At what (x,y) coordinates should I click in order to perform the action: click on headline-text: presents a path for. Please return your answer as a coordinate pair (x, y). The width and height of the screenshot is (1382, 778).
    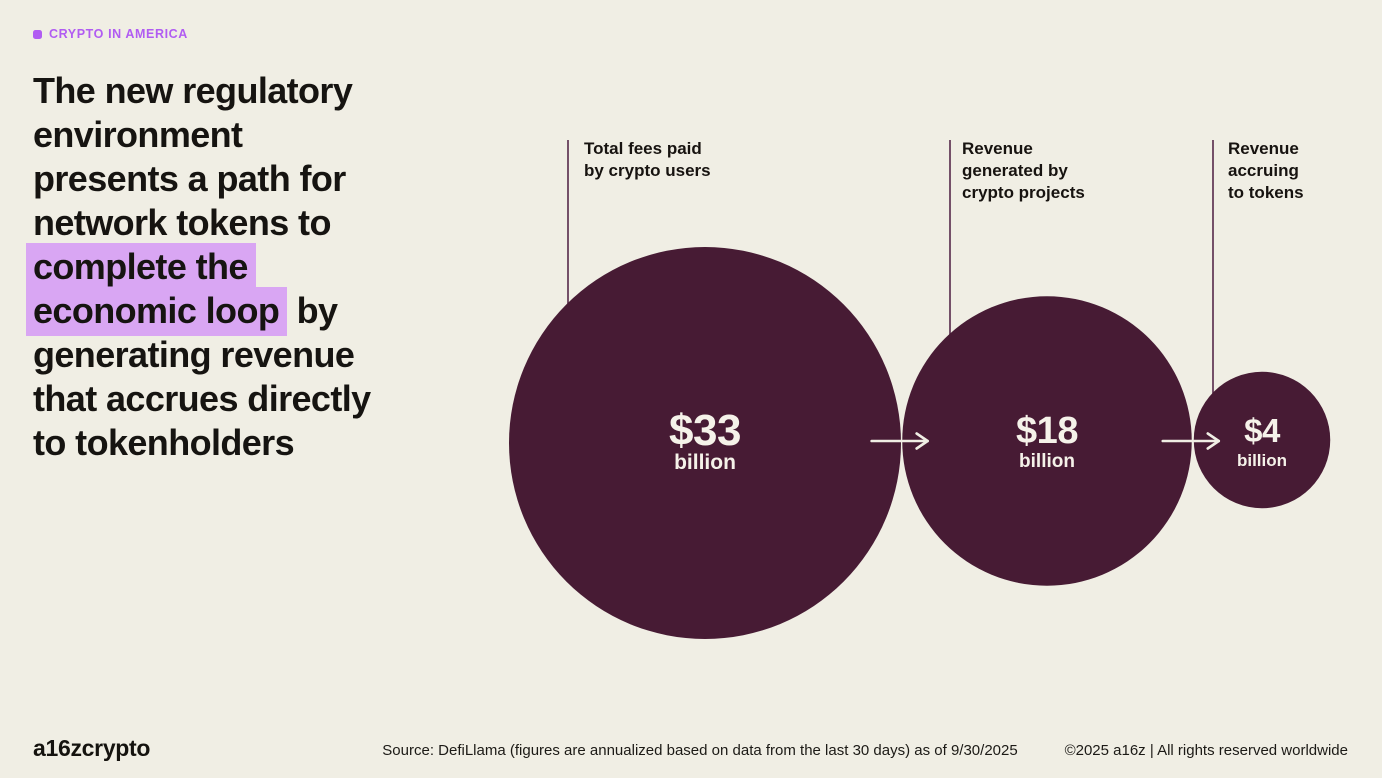
    Looking at the image, I should click on (189, 178).